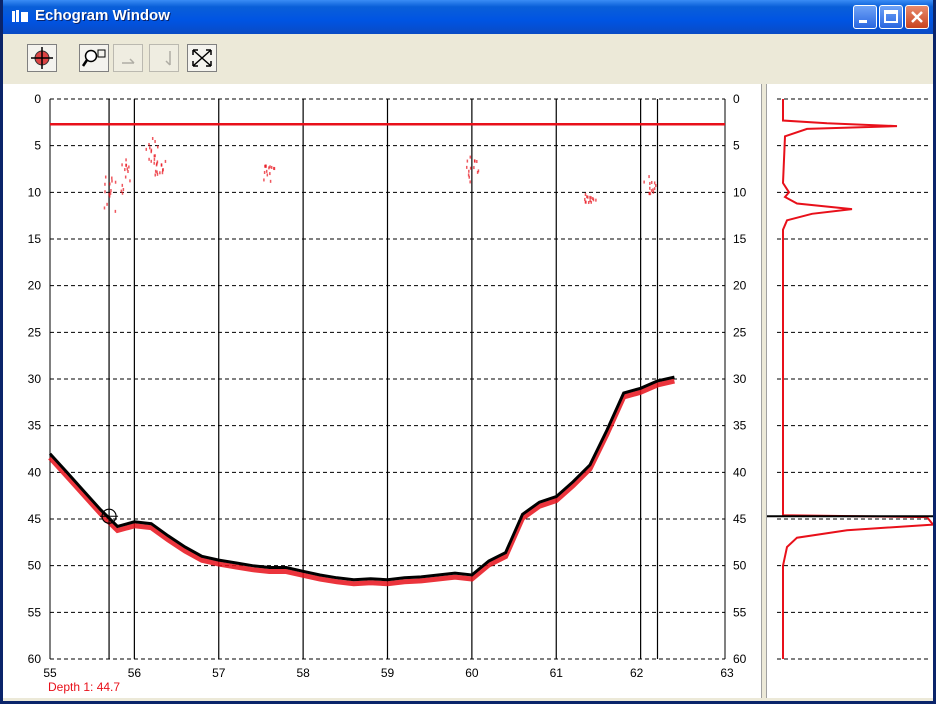 This screenshot has height=704, width=936. What do you see at coordinates (736, 146) in the screenshot?
I see `depth-tick-label-right: 5` at bounding box center [736, 146].